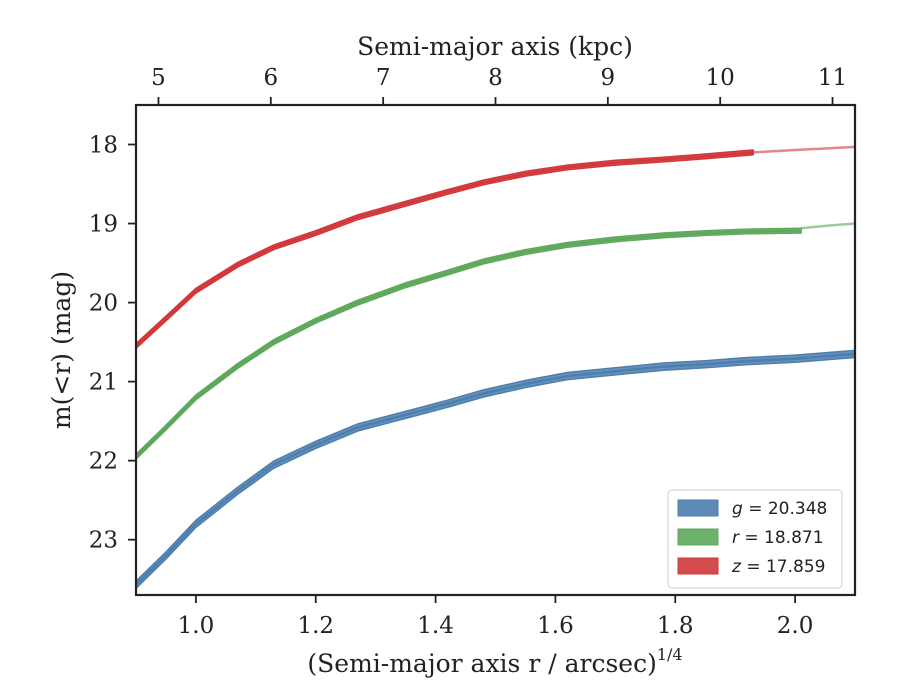  Describe the element at coordinates (315, 626) in the screenshot. I see `x-tick-label-1-2: 1.2` at that location.